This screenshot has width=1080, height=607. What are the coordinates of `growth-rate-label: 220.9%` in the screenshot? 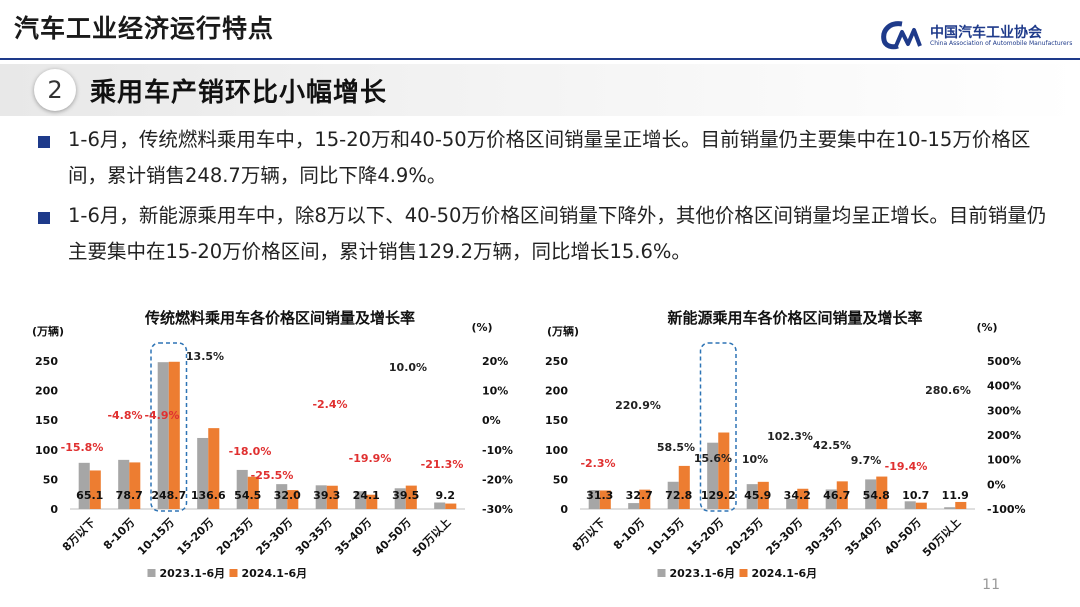 It's located at (638, 405).